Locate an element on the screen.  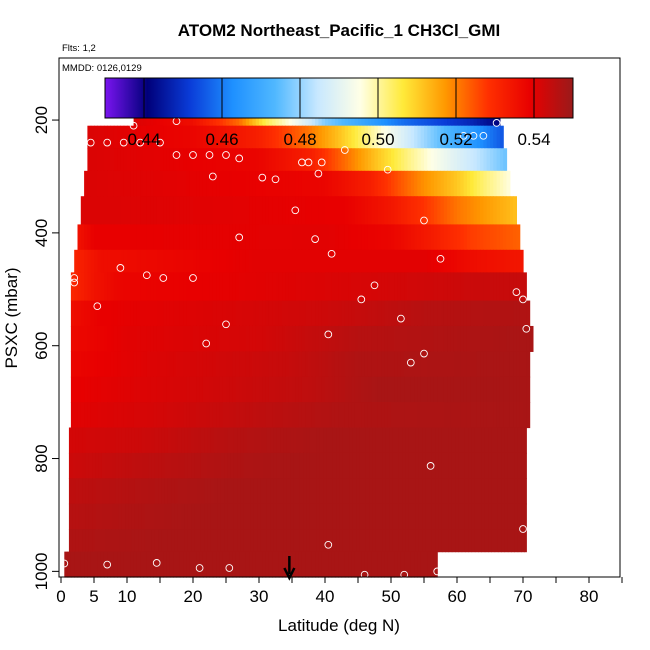
observation-point is located at coordinates (193, 278).